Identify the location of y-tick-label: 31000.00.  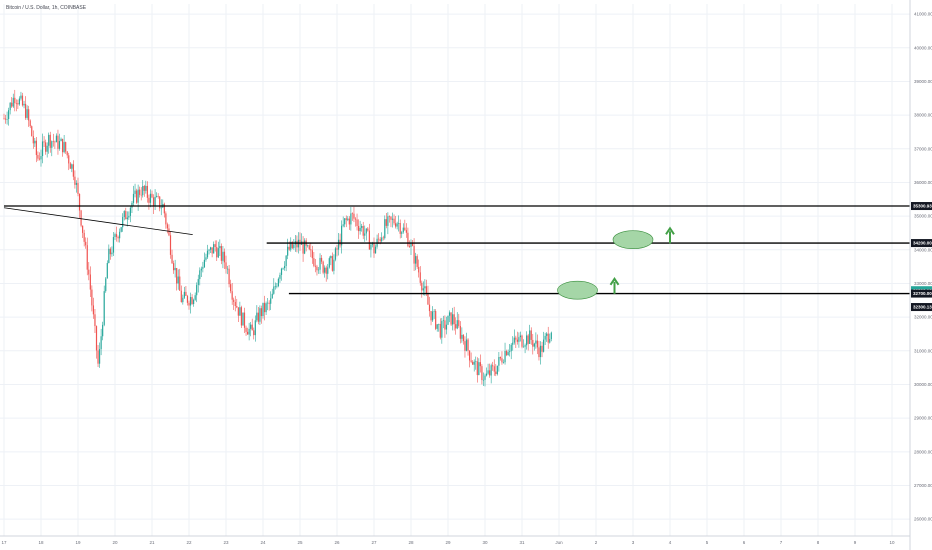
(923, 350).